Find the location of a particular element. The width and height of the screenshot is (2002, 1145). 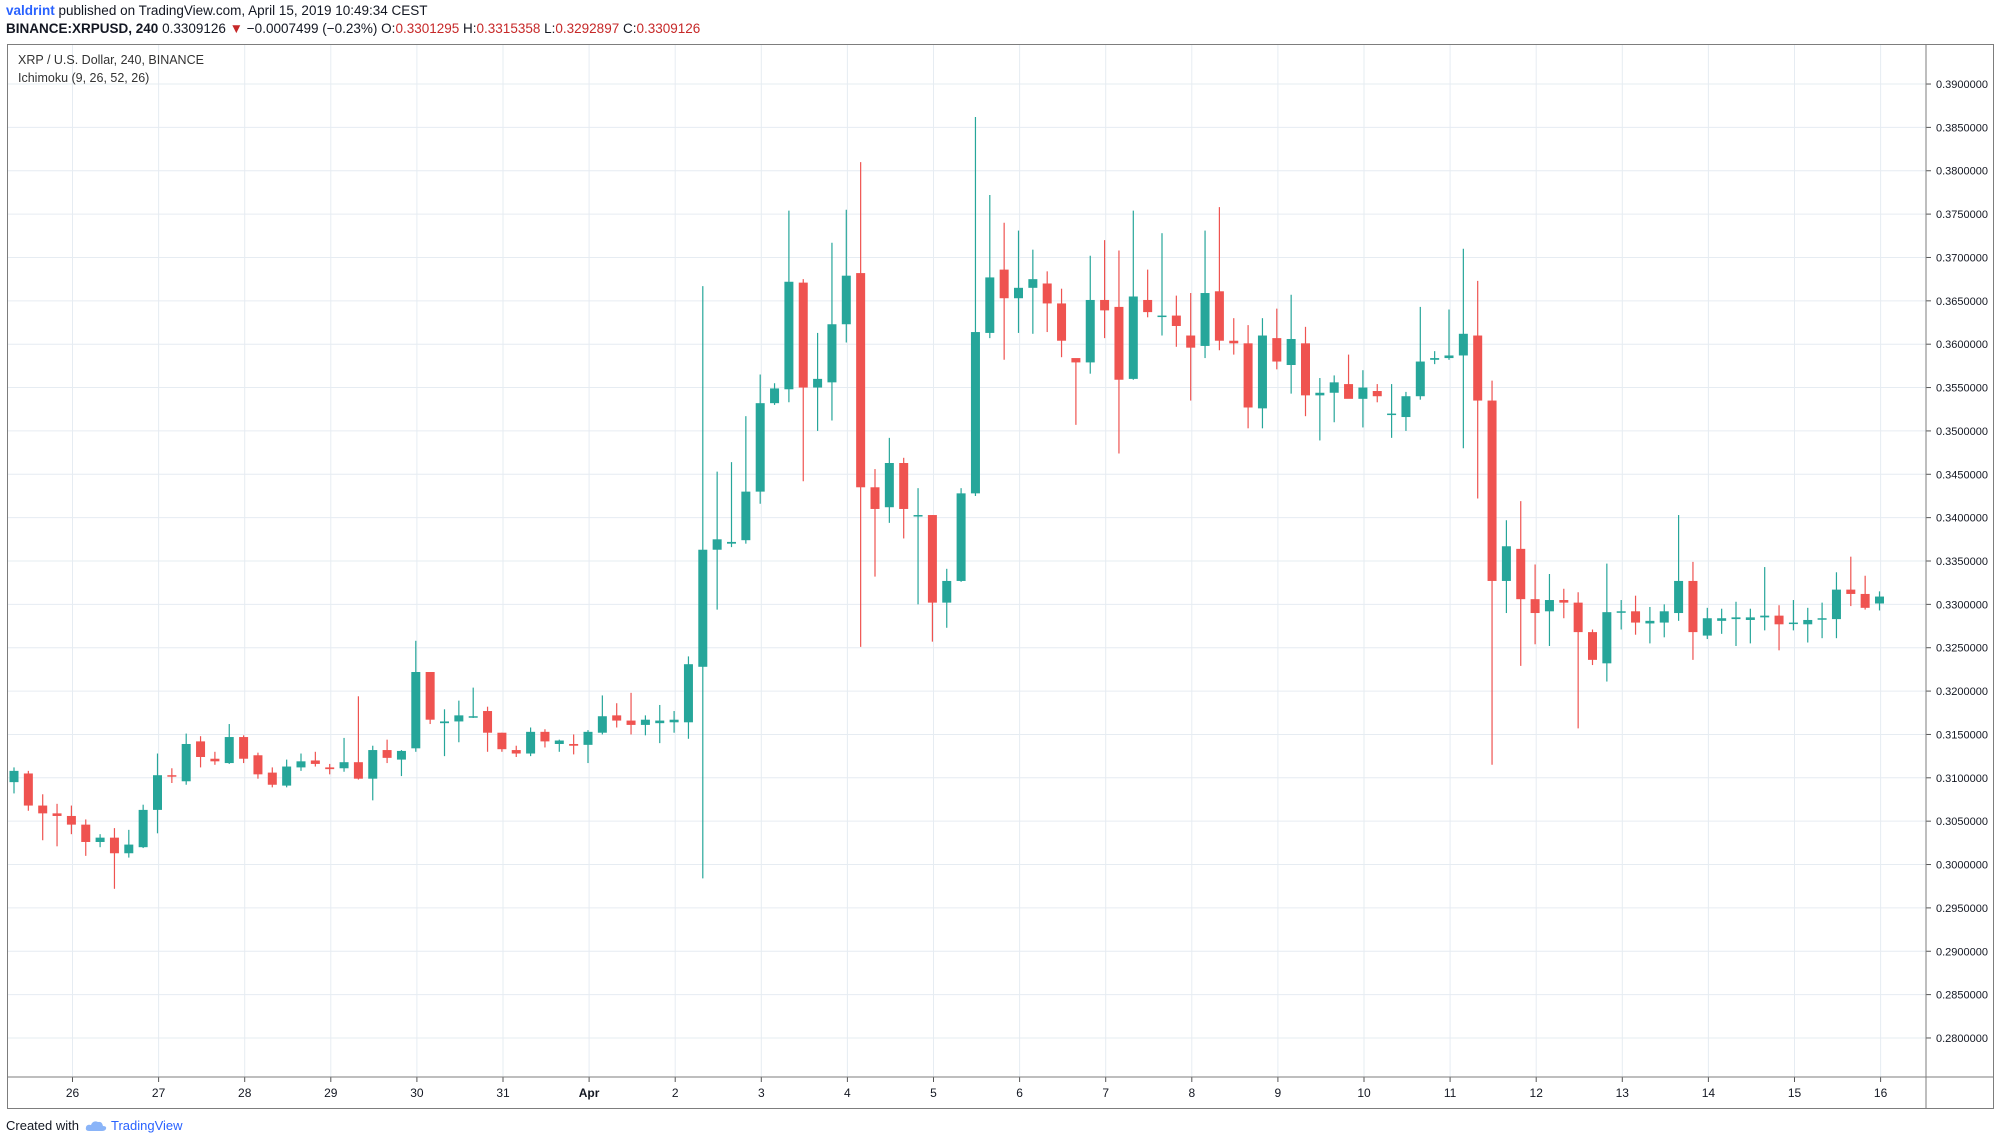

tradingview-brand: TradingView is located at coordinates (146, 1125).